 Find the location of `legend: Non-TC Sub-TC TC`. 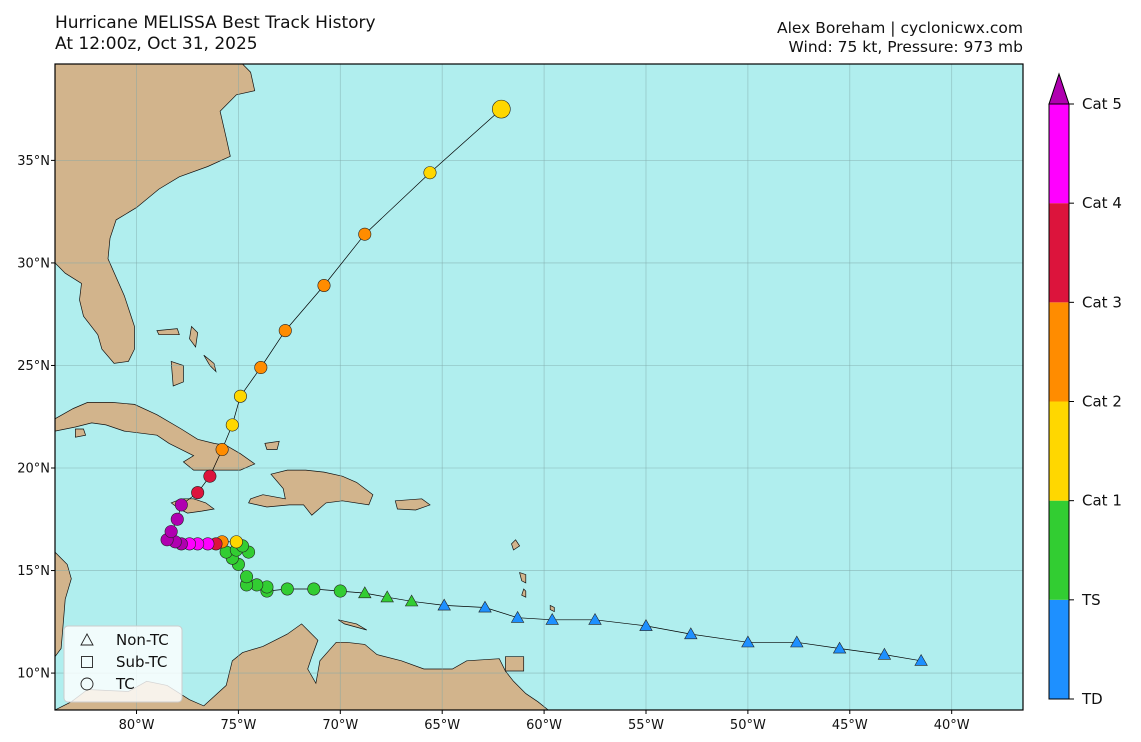

legend: Non-TC Sub-TC TC is located at coordinates (123, 664).